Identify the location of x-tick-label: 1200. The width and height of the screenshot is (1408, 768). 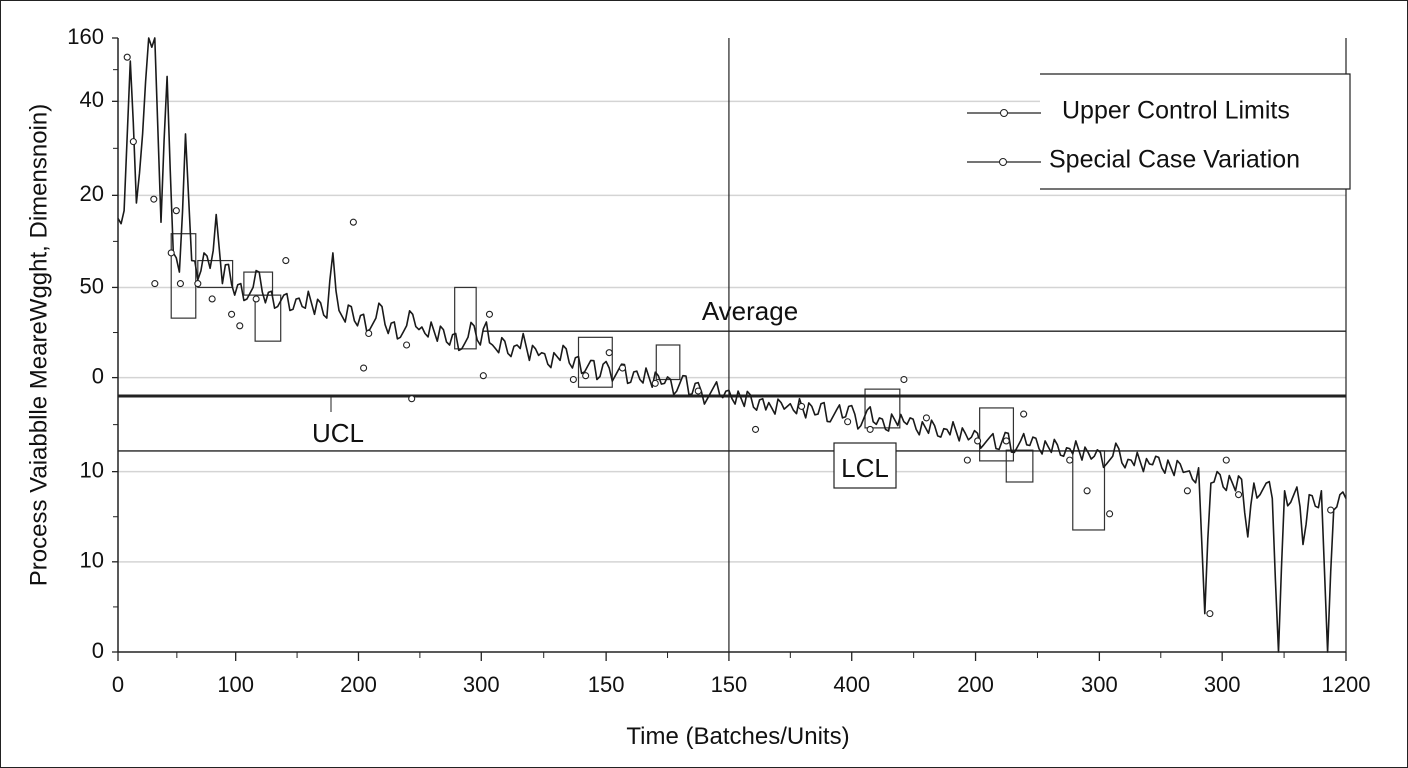
(1346, 684).